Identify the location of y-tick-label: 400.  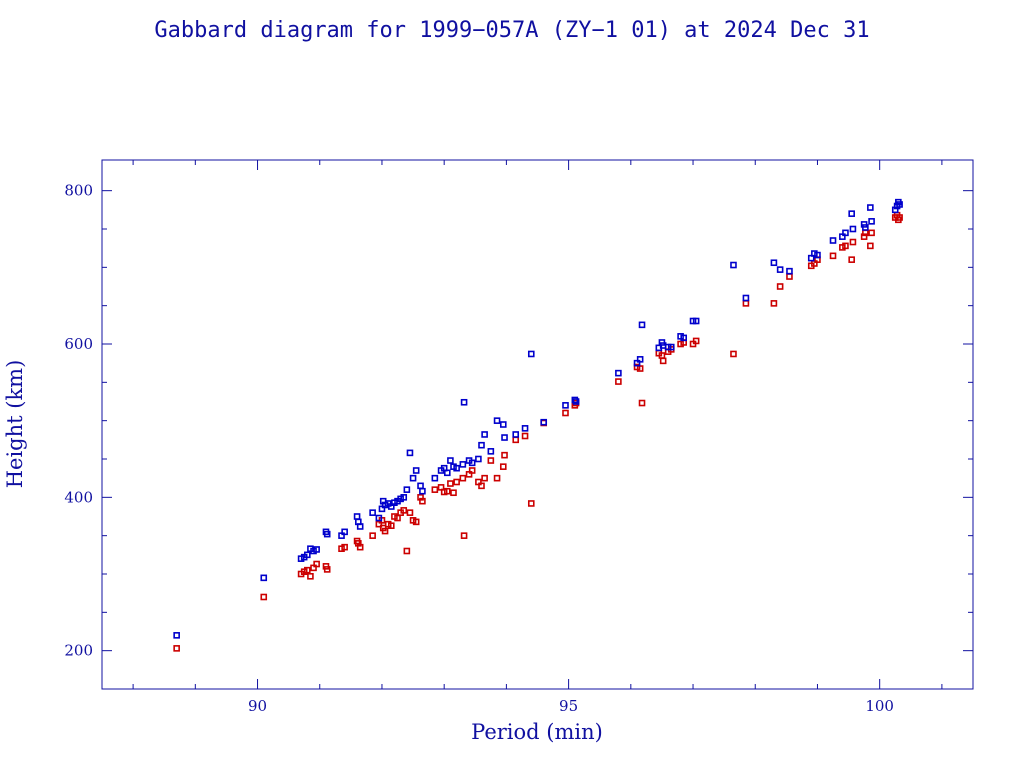
(78, 497).